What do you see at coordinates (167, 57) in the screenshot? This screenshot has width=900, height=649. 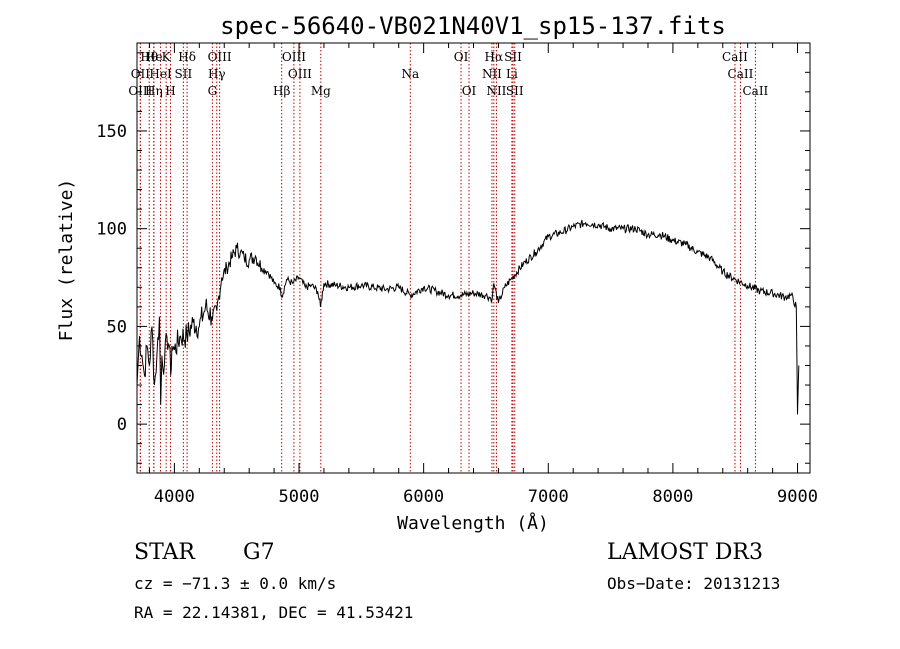 I see `spectral-line-label: K` at bounding box center [167, 57].